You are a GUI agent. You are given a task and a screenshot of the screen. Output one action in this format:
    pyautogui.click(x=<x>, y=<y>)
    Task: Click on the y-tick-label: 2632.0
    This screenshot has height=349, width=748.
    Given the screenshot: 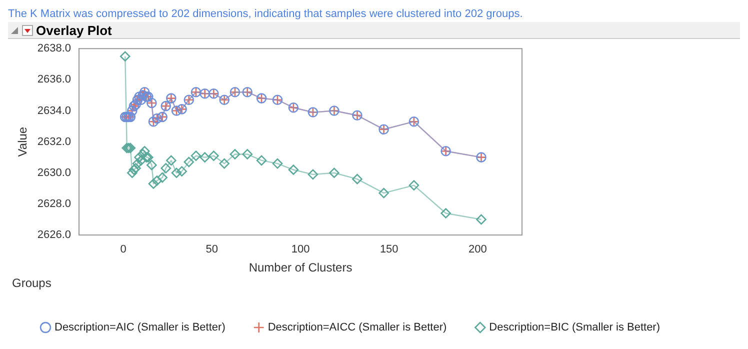 What is the action you would take?
    pyautogui.click(x=54, y=142)
    